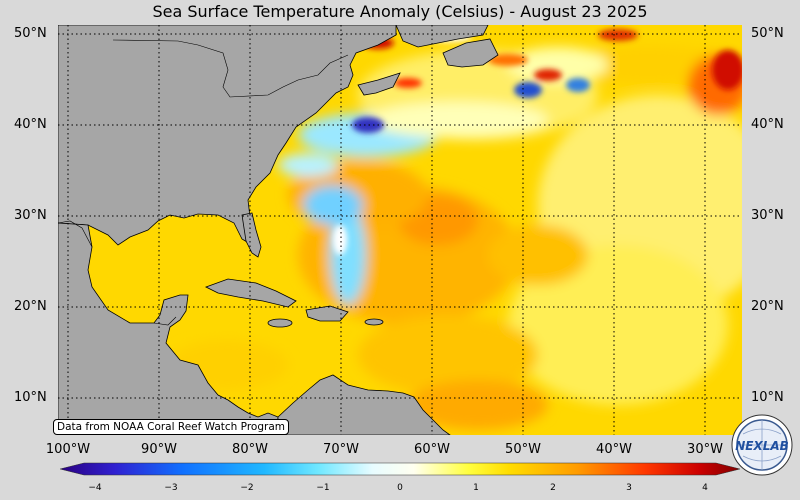 The width and height of the screenshot is (800, 500). I want to click on colorbar-tick-2: 2, so click(553, 488).